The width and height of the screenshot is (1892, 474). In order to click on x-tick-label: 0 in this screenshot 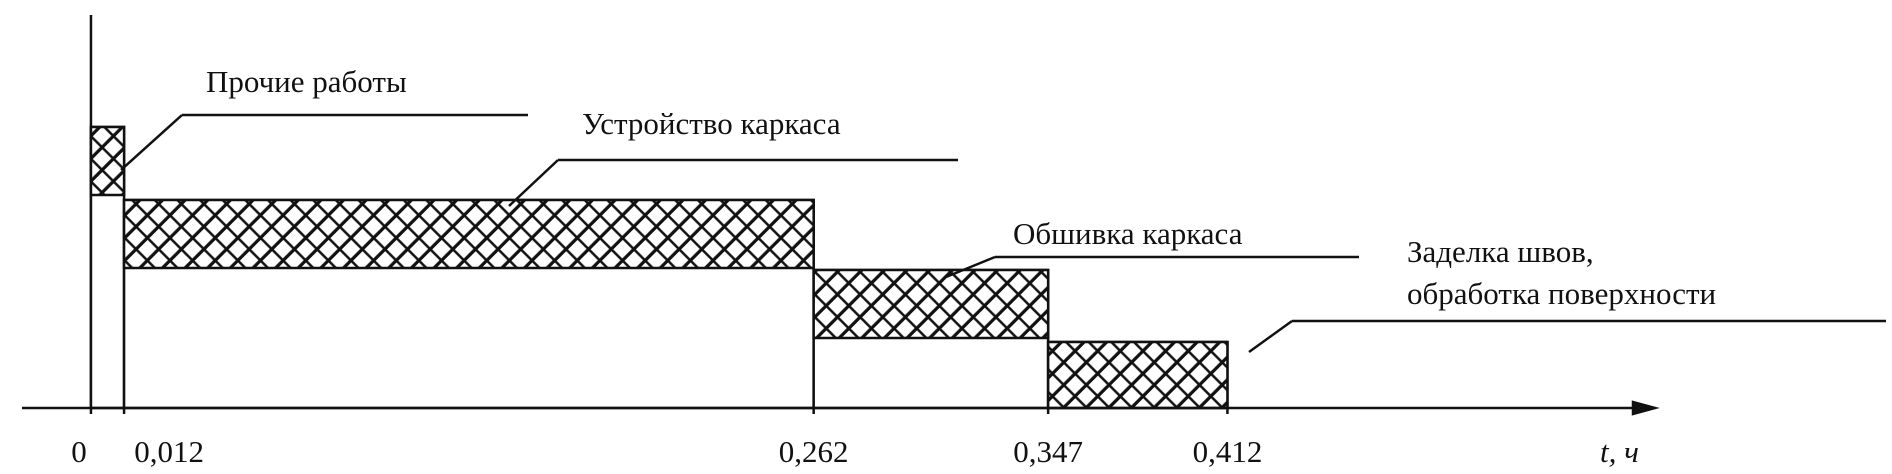, I will do `click(79, 451)`.